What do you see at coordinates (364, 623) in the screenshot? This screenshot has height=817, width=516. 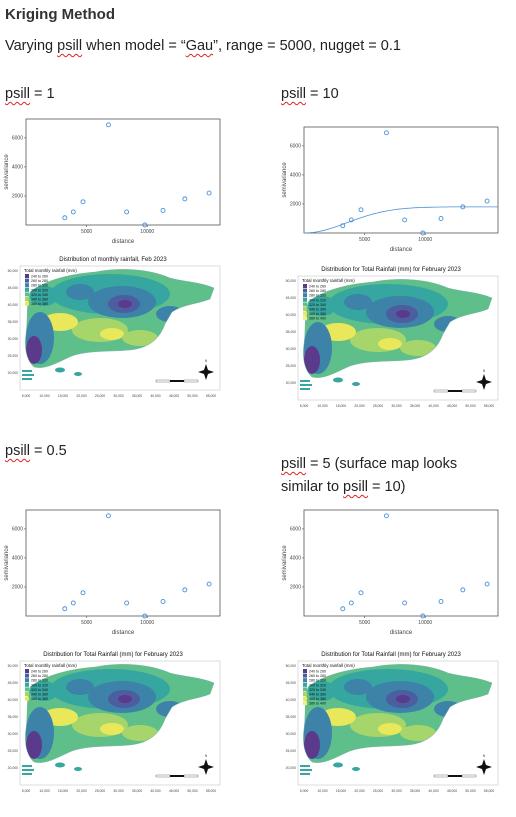 I see `x-tick-label: 5000` at bounding box center [364, 623].